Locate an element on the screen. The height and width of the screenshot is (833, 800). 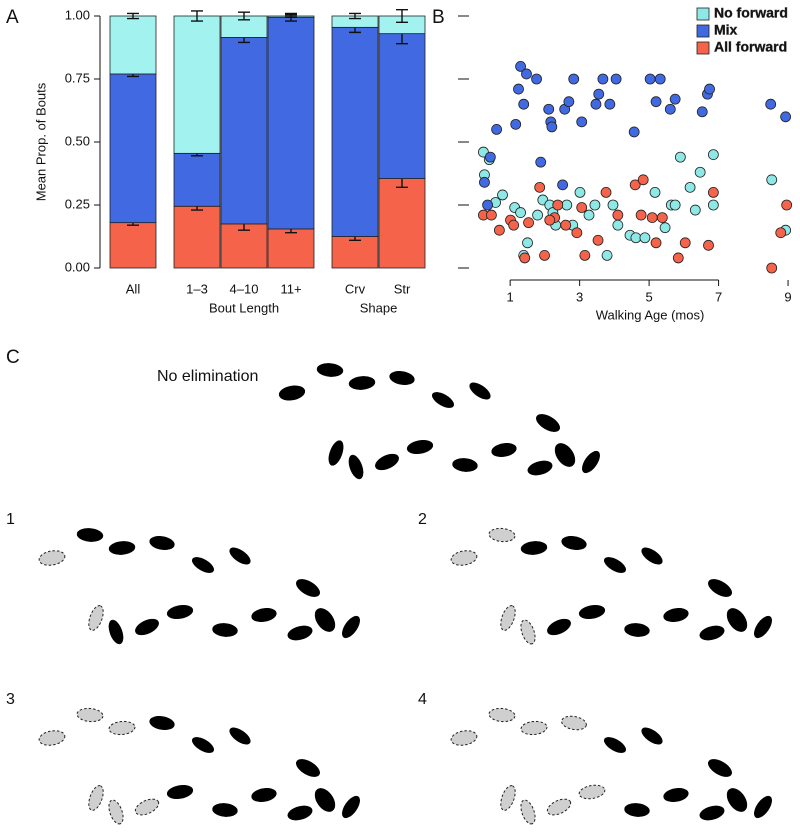
step-title: 2 is located at coordinates (422, 519).